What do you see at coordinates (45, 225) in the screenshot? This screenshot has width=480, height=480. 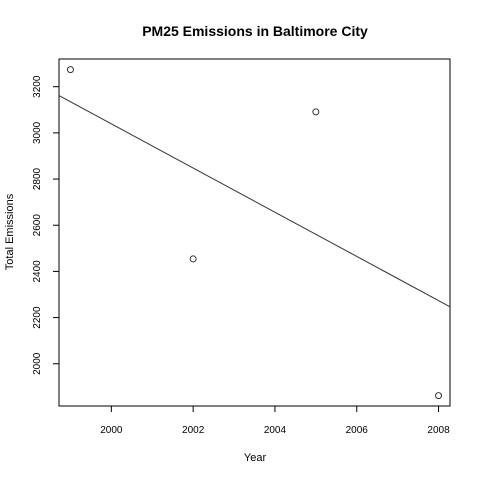 I see `y-axis: 2000 2200 2400 2600 2800 3000 3200` at bounding box center [45, 225].